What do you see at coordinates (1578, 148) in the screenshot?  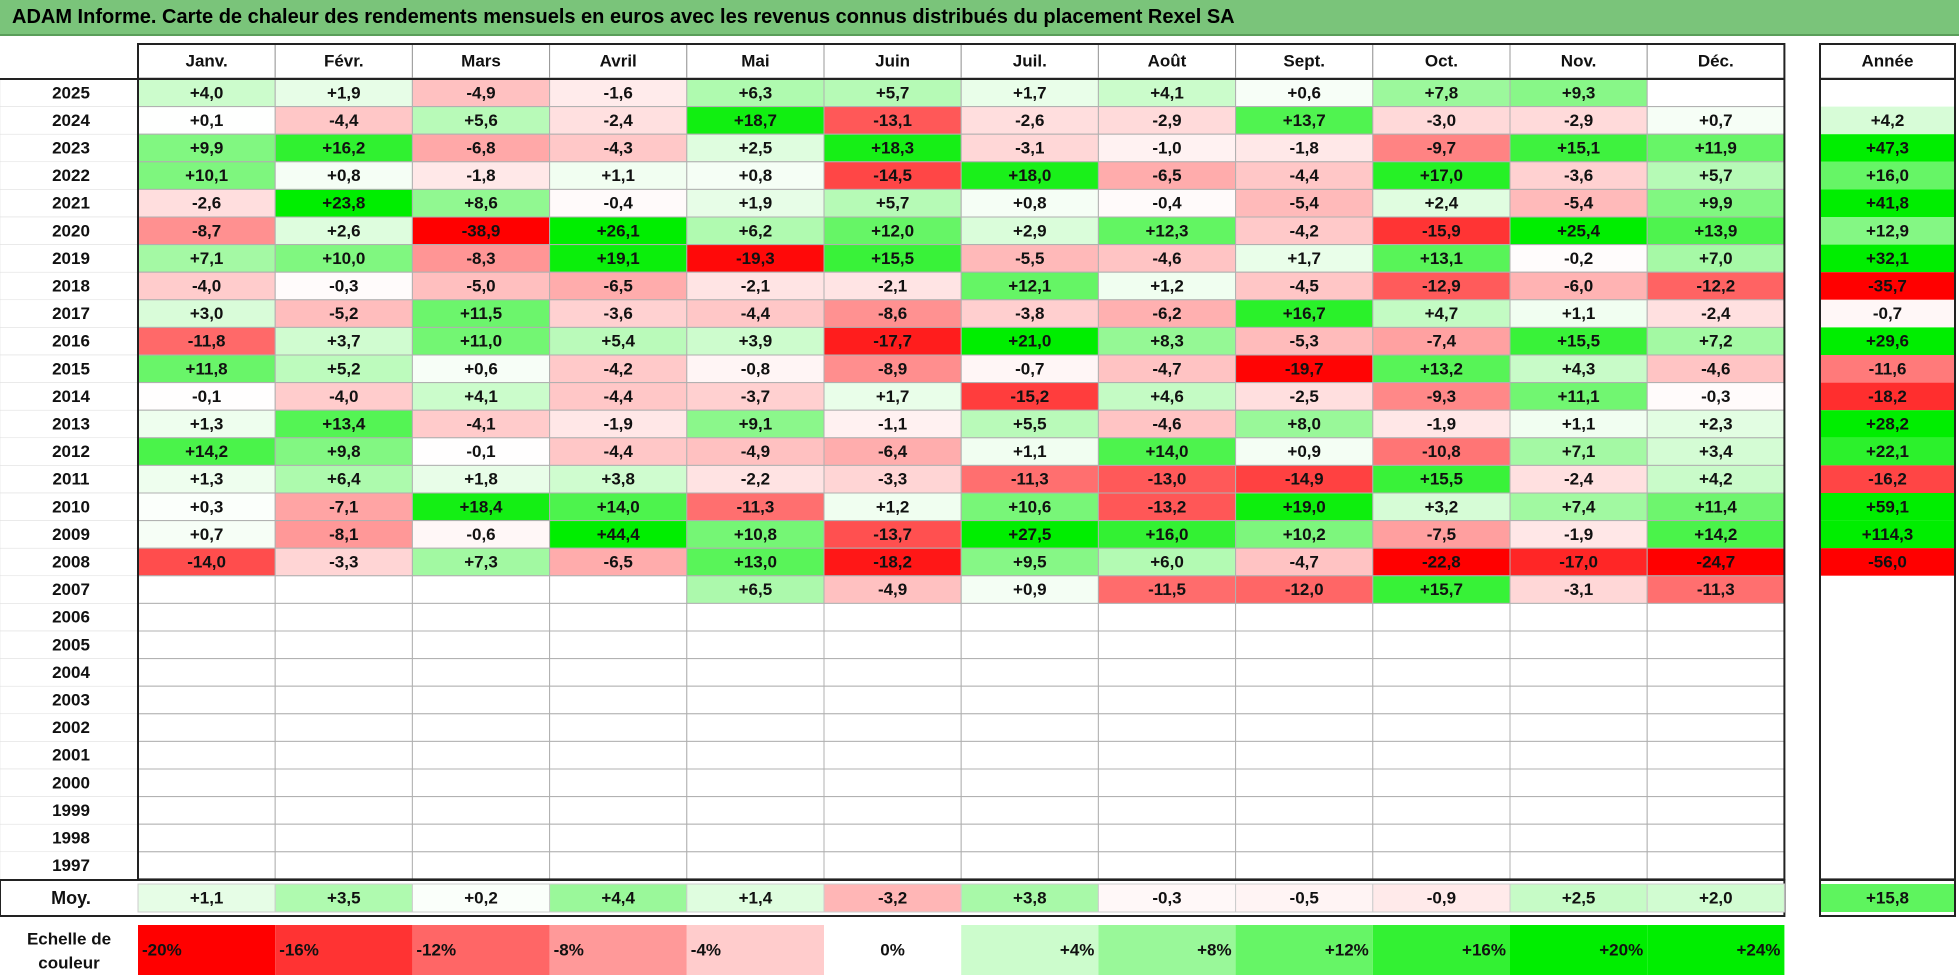 I see `heatmap-cell-value: +15,1` at bounding box center [1578, 148].